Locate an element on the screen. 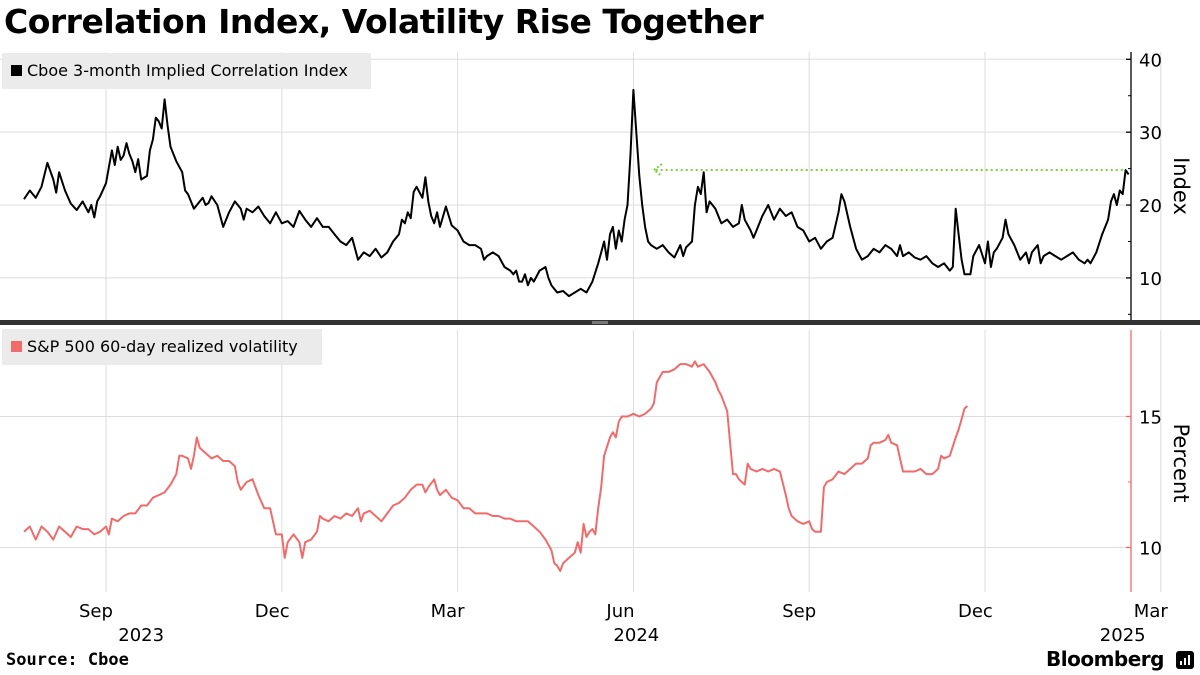 The image size is (1200, 675). x-tick-label-year: 2024 is located at coordinates (636, 635).